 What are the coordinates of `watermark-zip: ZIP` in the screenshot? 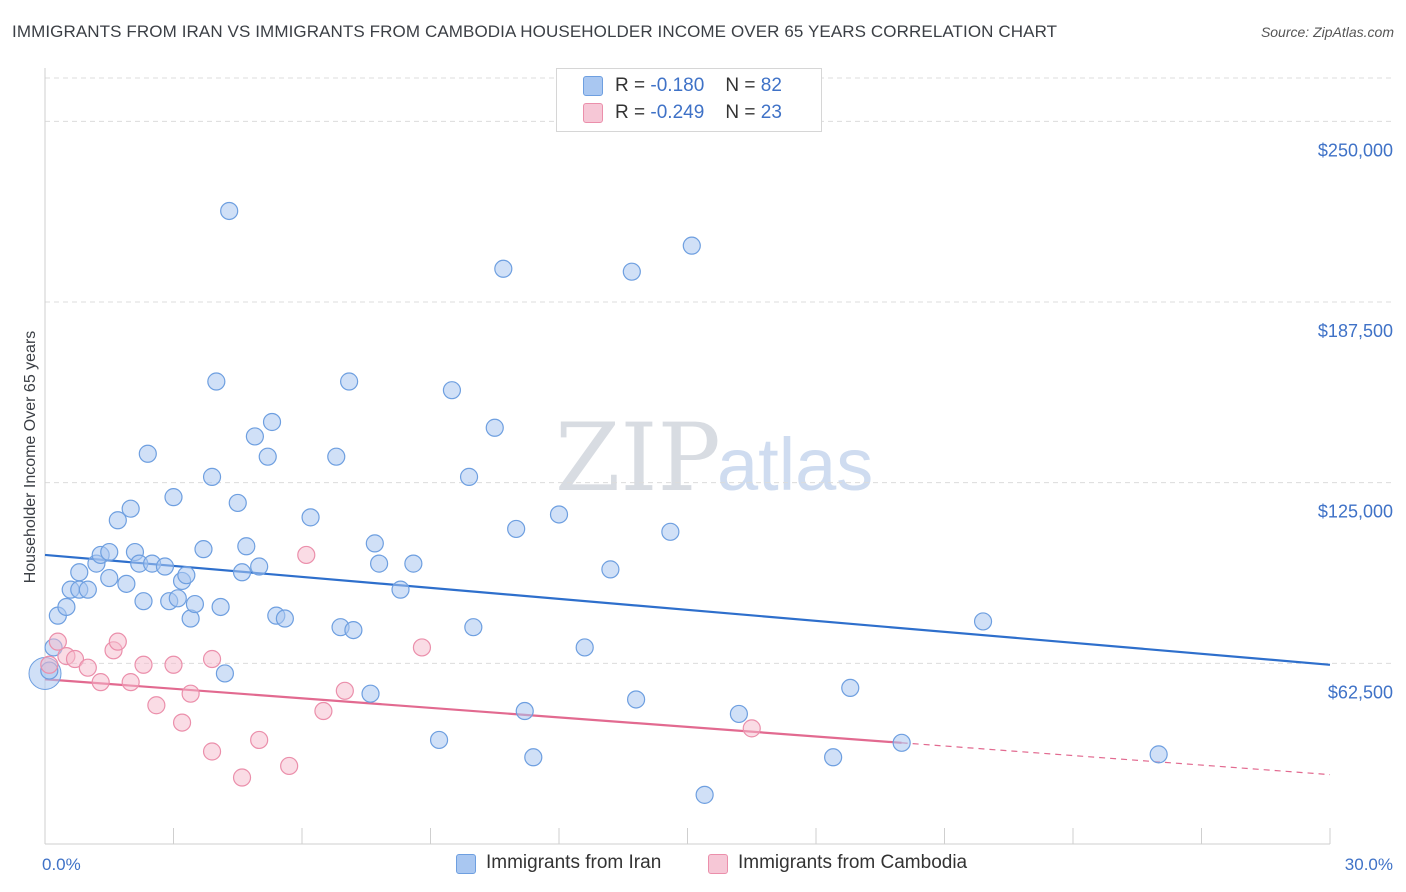 It's located at (638, 458).